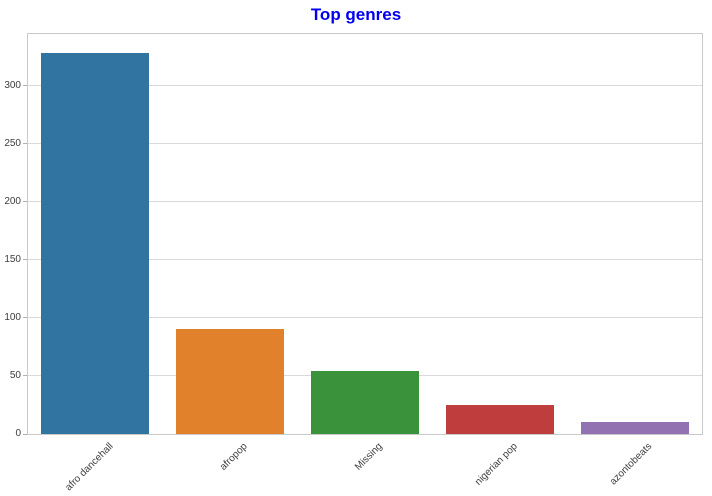  I want to click on bar-afropop, so click(230, 381).